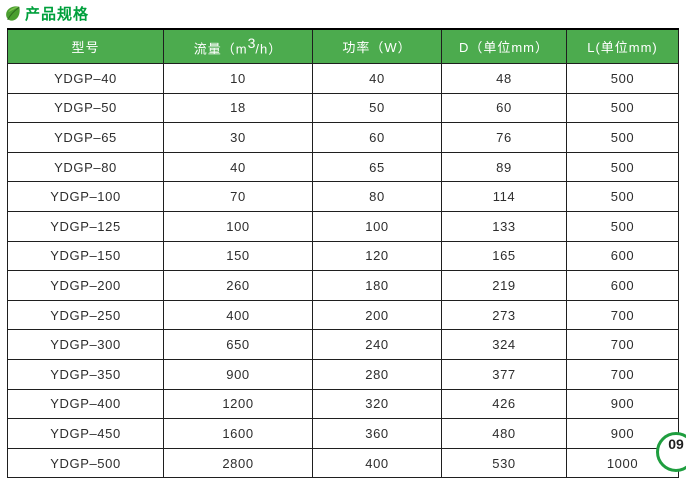  What do you see at coordinates (238, 404) in the screenshot?
I see `table-cell: 1200` at bounding box center [238, 404].